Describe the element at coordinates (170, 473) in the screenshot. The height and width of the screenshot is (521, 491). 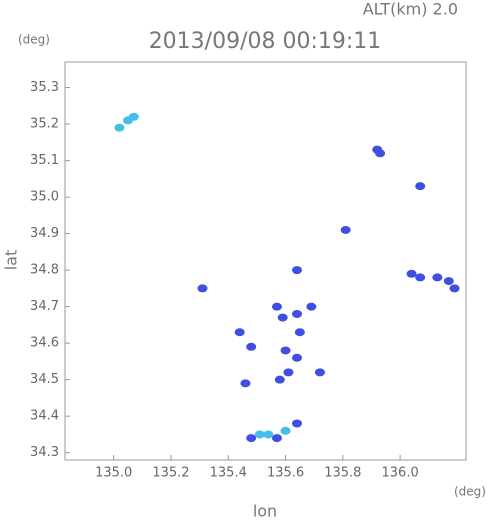
I see `x-tick-label: 135.2` at that location.